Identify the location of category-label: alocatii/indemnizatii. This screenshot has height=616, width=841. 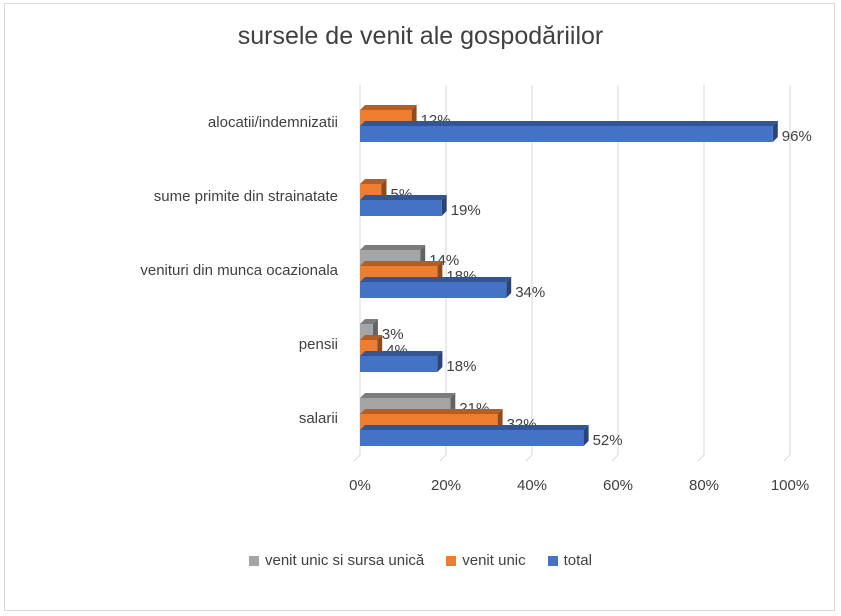
(273, 122).